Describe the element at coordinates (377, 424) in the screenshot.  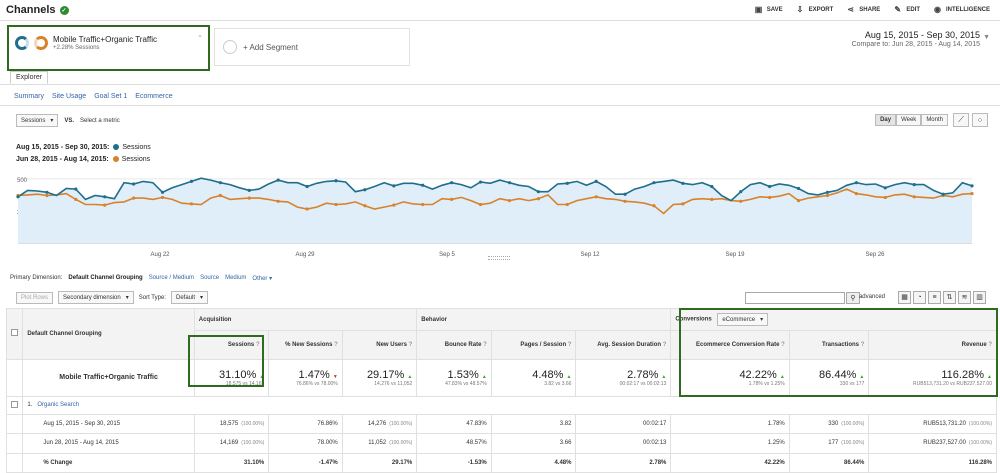
I see `cell-value: 14,276` at that location.